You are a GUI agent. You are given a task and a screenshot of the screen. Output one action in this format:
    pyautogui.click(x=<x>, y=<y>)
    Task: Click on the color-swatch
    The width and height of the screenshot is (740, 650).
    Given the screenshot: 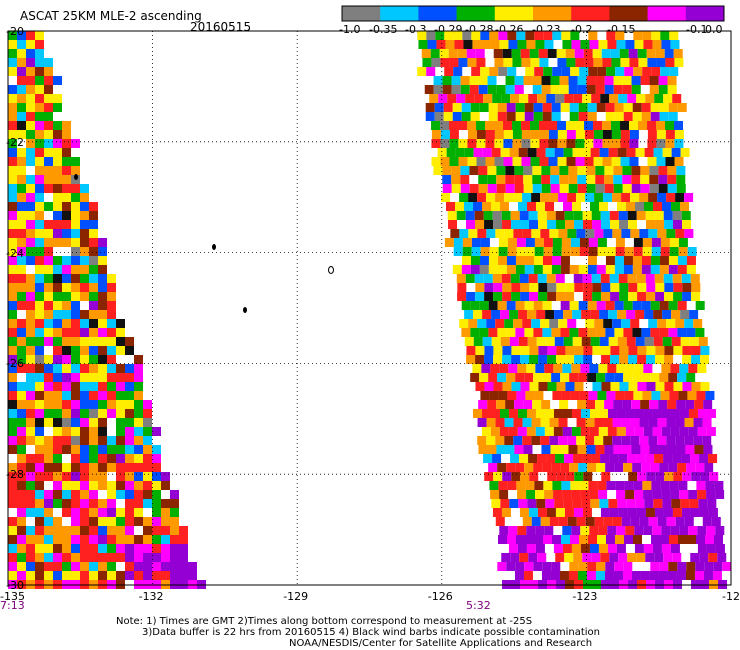 What is the action you would take?
    pyautogui.click(x=438, y=13)
    